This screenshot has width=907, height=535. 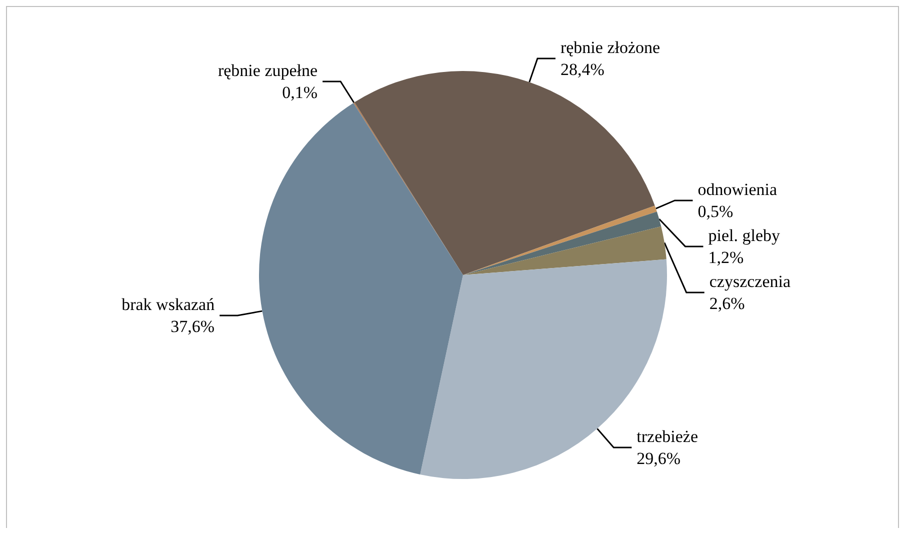 I want to click on slice-label: rębnie złożone, so click(x=610, y=47).